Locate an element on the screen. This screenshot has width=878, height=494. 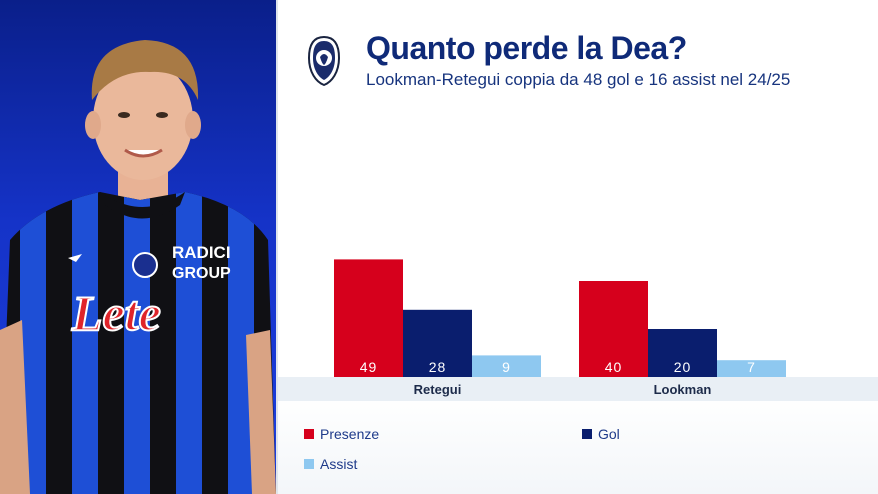
category-label-lookman: Lookman is located at coordinates (683, 389).